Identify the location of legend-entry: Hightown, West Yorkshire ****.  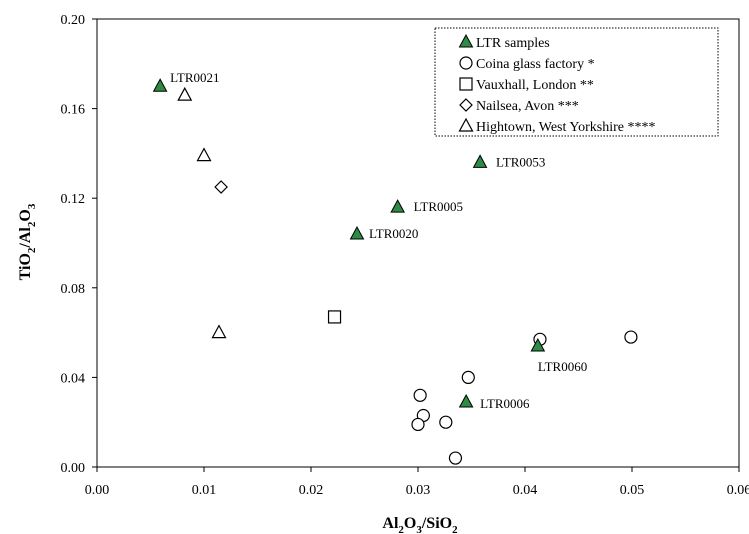
(565, 127).